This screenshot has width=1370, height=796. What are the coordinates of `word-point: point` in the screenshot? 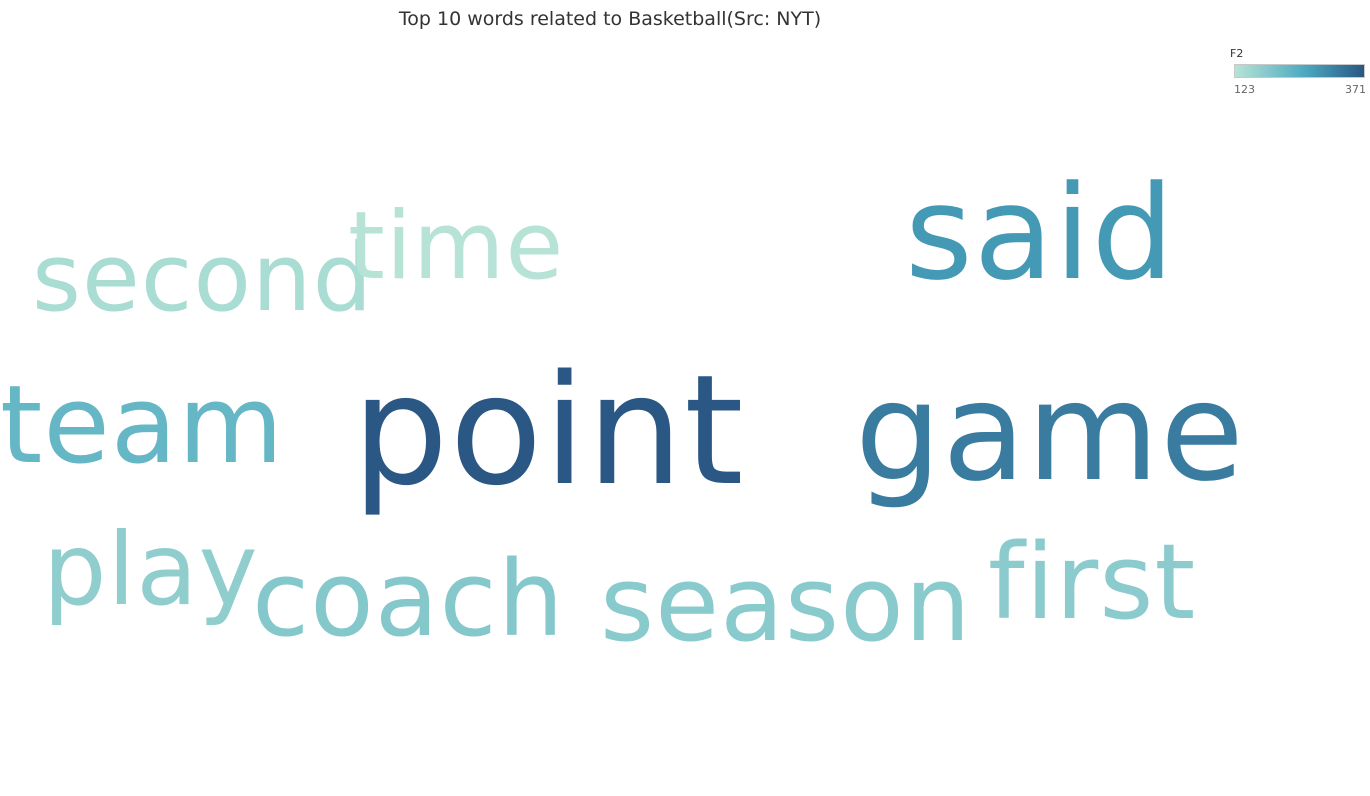 It's located at (548, 430).